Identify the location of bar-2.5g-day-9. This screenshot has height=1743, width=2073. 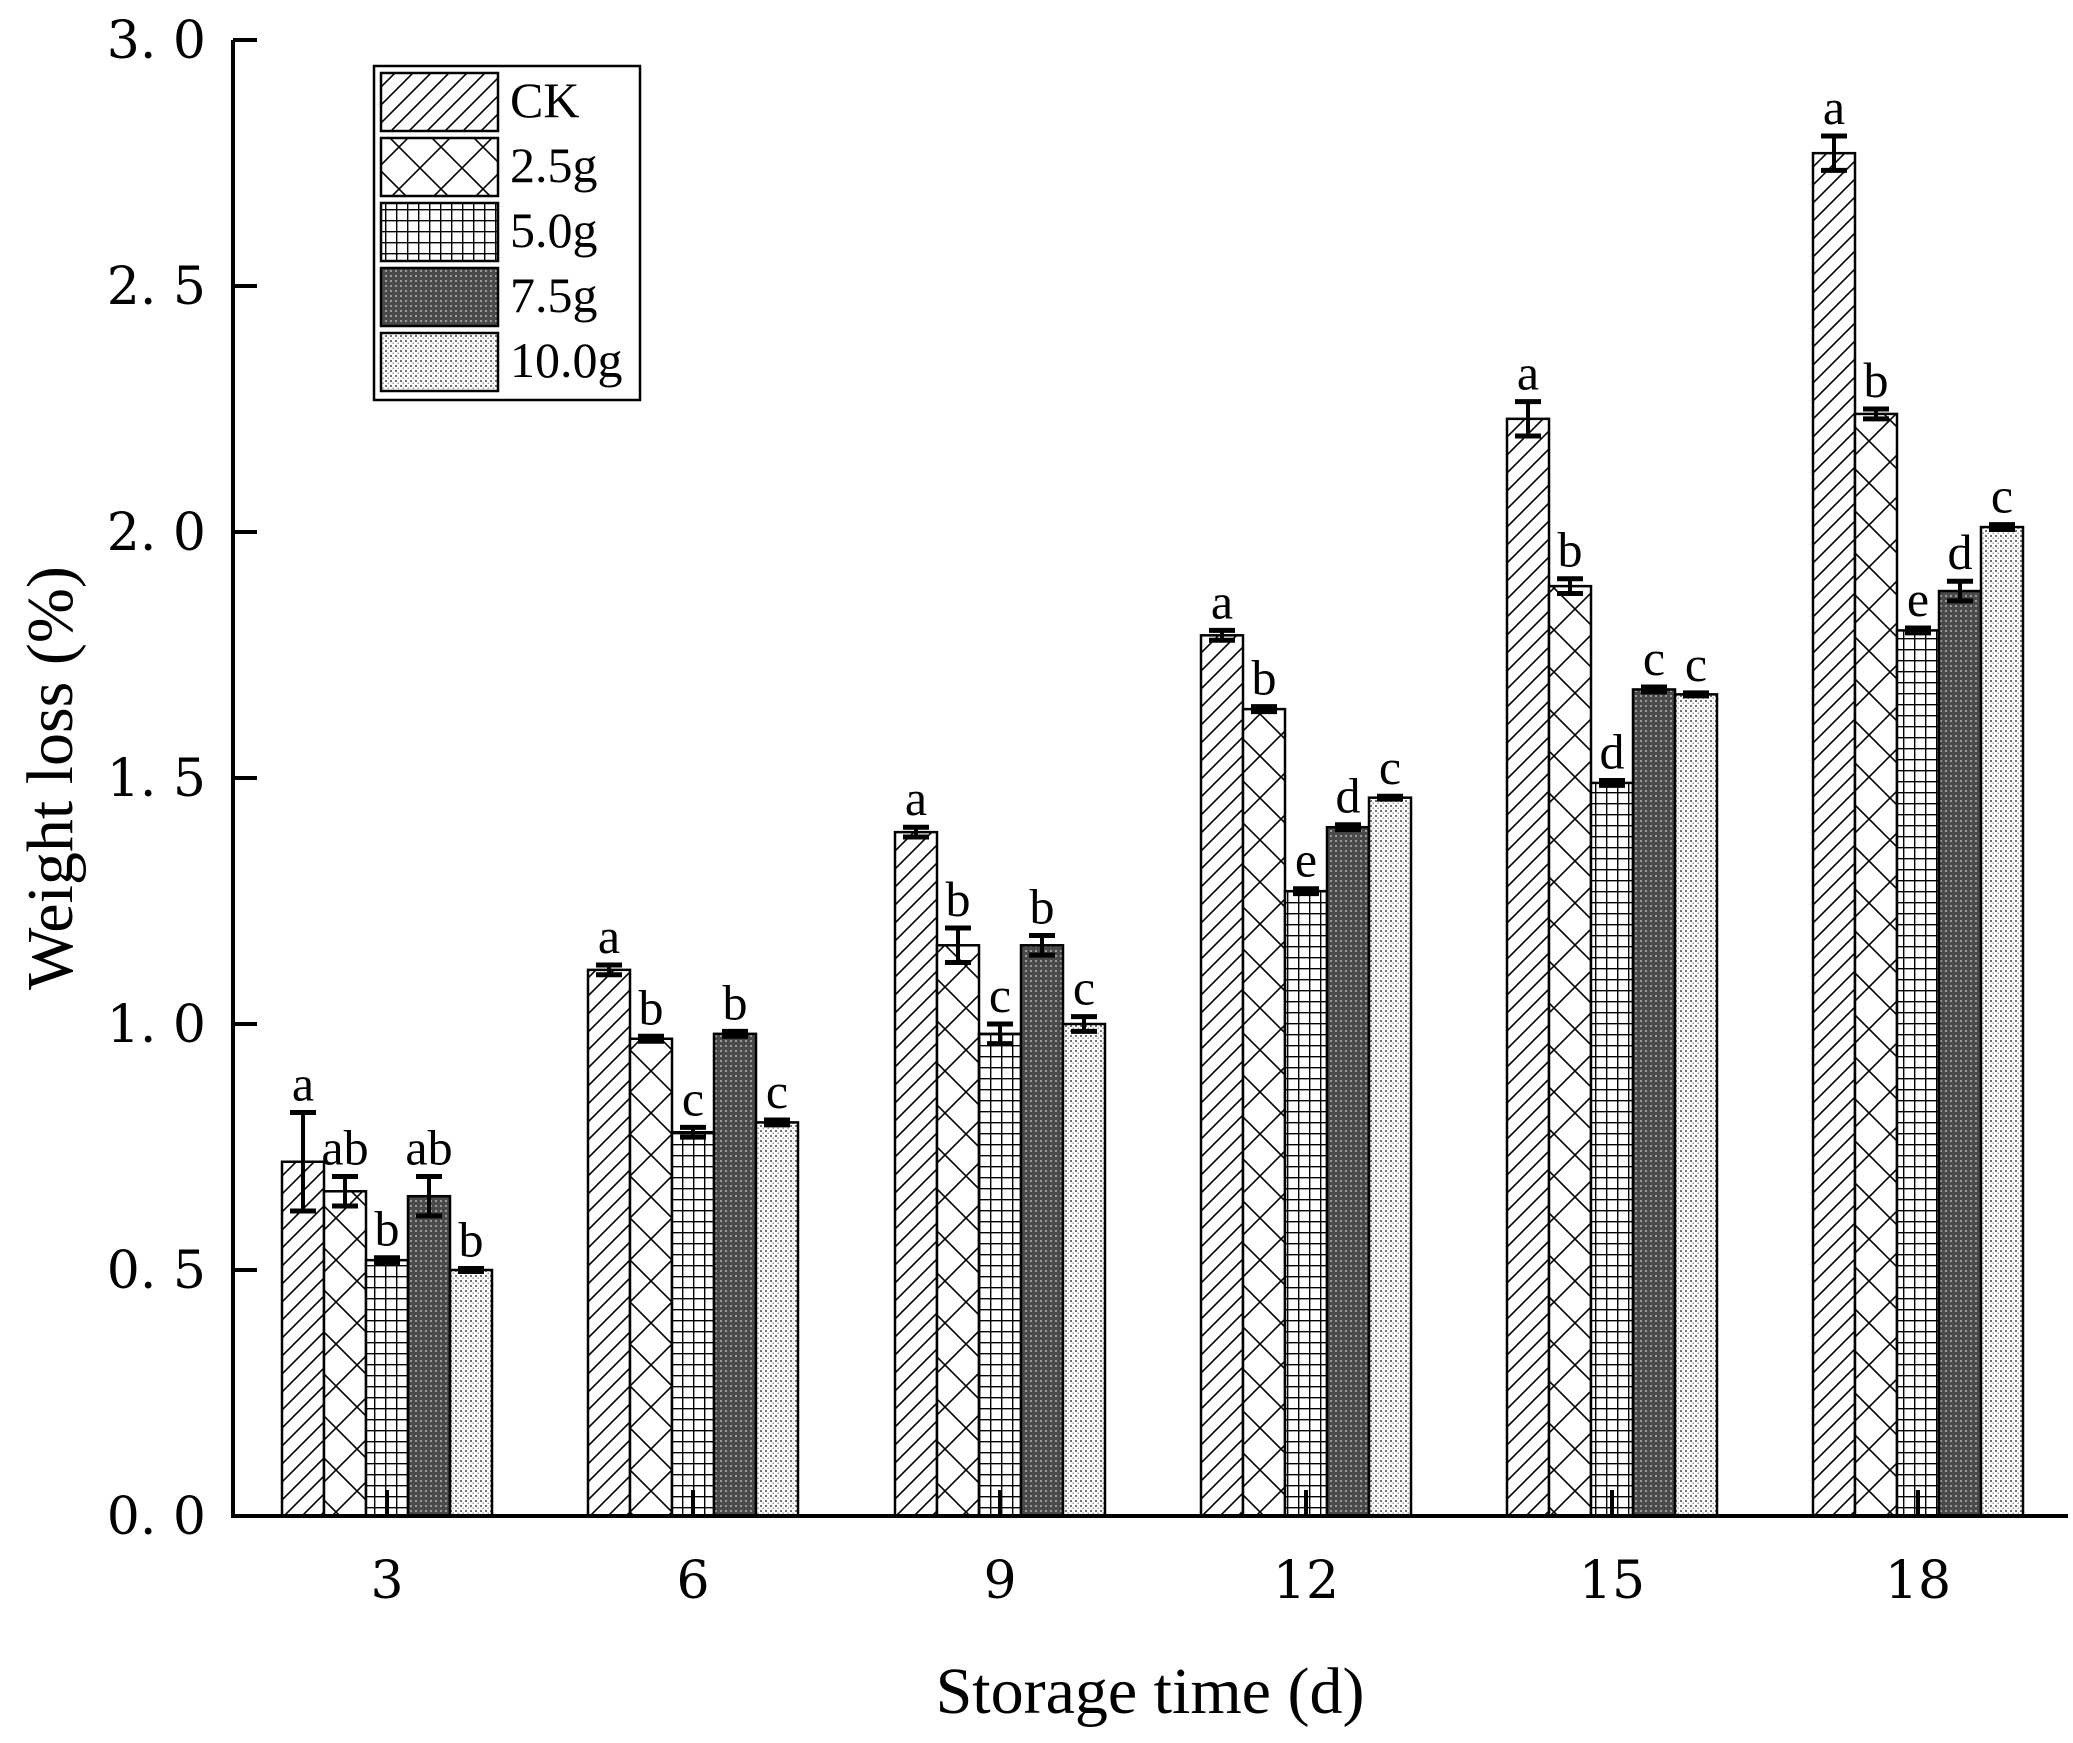
(958, 1231).